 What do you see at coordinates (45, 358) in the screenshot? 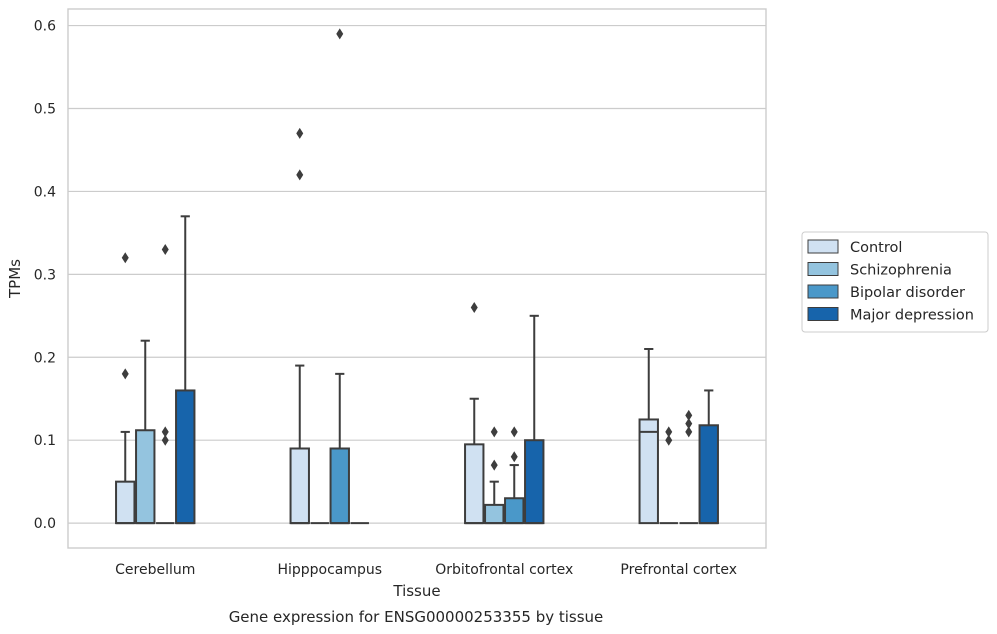
I see `y-tick-label: 0.2` at bounding box center [45, 358].